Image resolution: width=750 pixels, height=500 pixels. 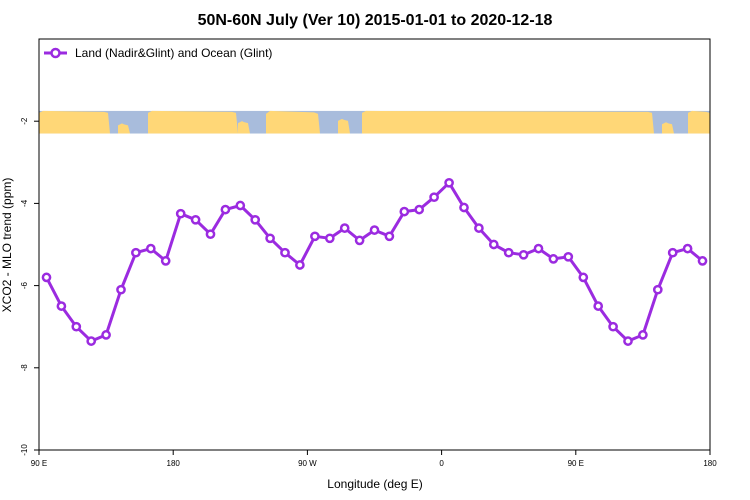 What do you see at coordinates (29, 286) in the screenshot?
I see `y-axis: -2 -4 -6 -8 -10` at bounding box center [29, 286].